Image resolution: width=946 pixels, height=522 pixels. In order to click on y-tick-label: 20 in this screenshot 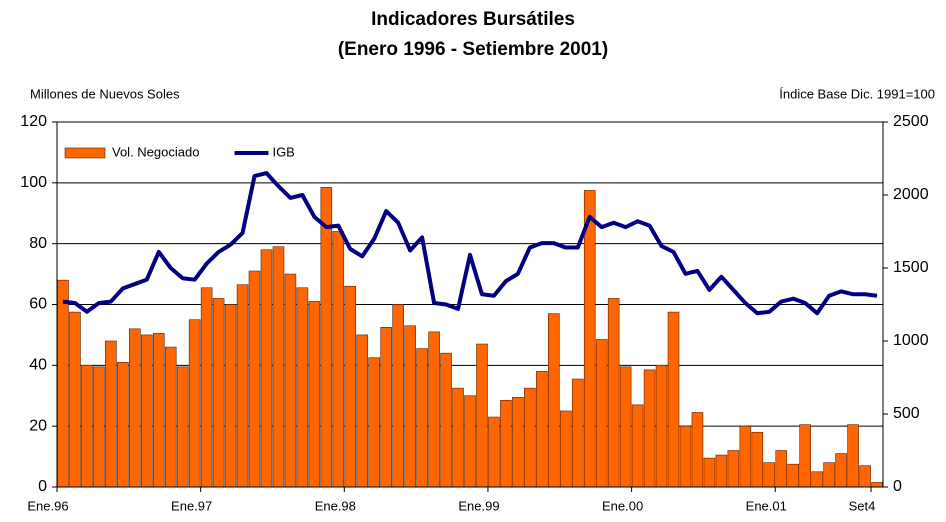, I will do `click(38, 425)`.